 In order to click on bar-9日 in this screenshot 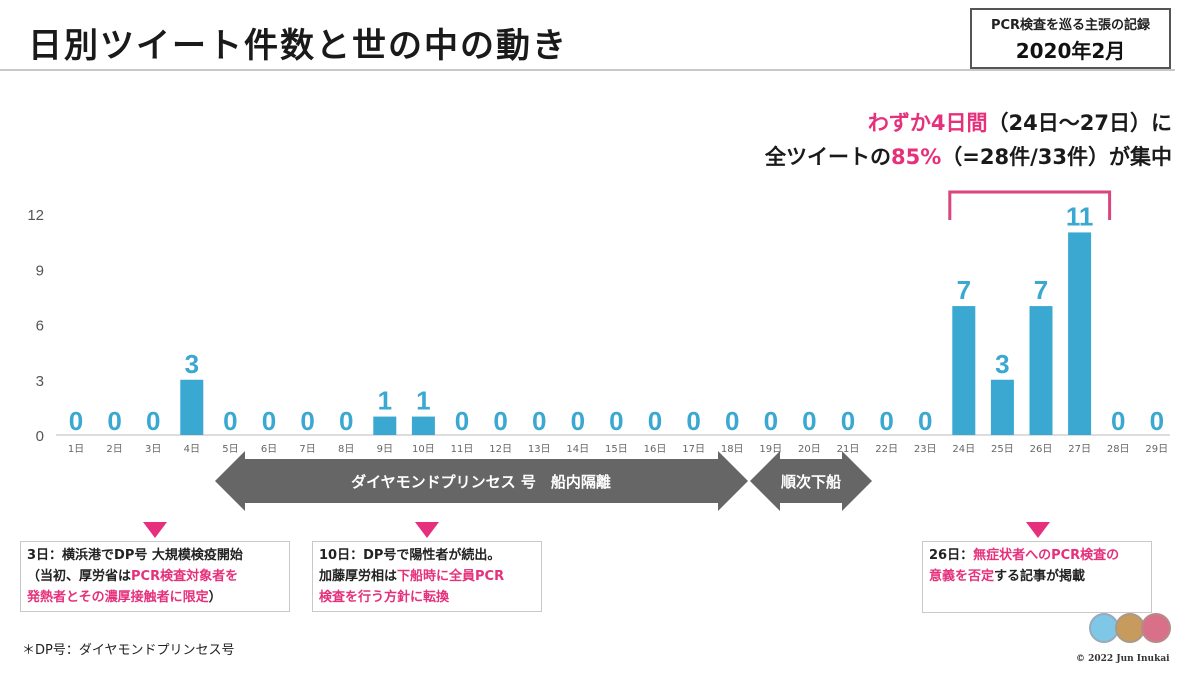, I will do `click(385, 425)`.